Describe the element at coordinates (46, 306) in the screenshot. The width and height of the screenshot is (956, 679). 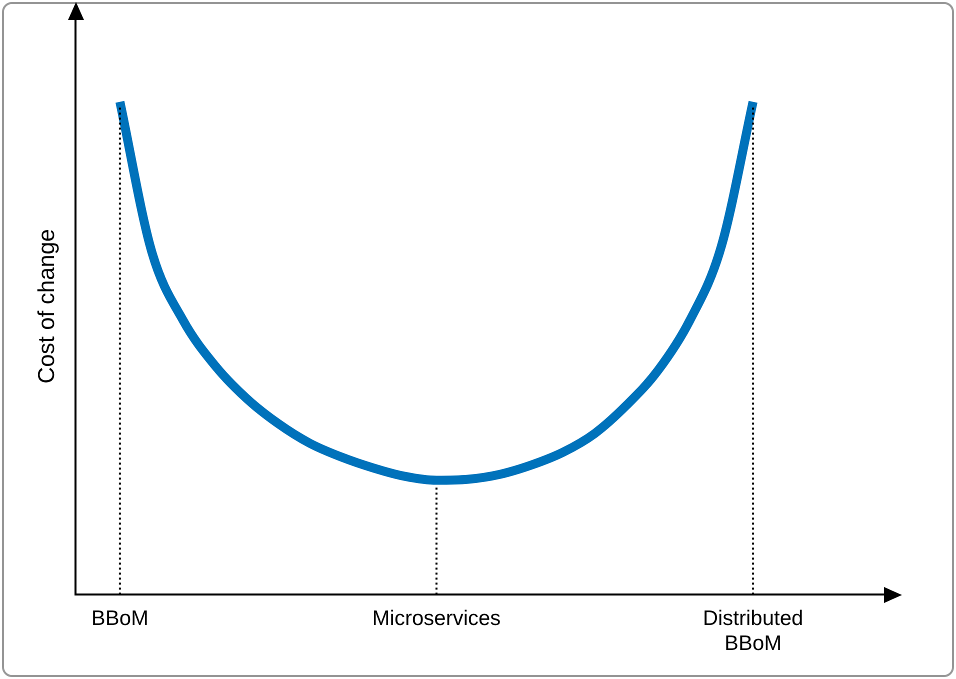
I see `y-axis-title: Cost of change` at that location.